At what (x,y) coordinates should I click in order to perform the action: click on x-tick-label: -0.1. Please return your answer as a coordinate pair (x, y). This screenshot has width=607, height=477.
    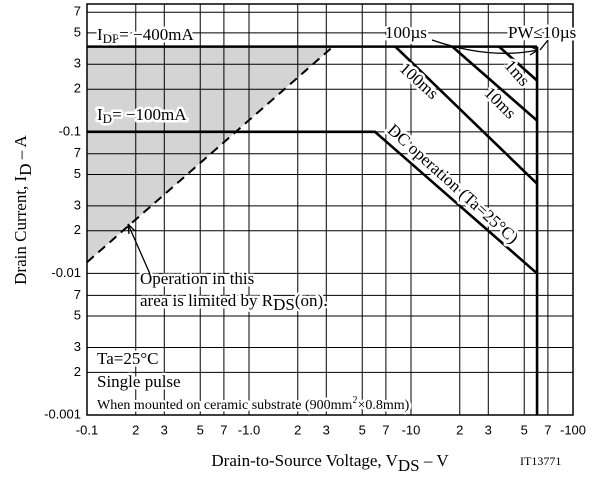
    Looking at the image, I should click on (87, 429).